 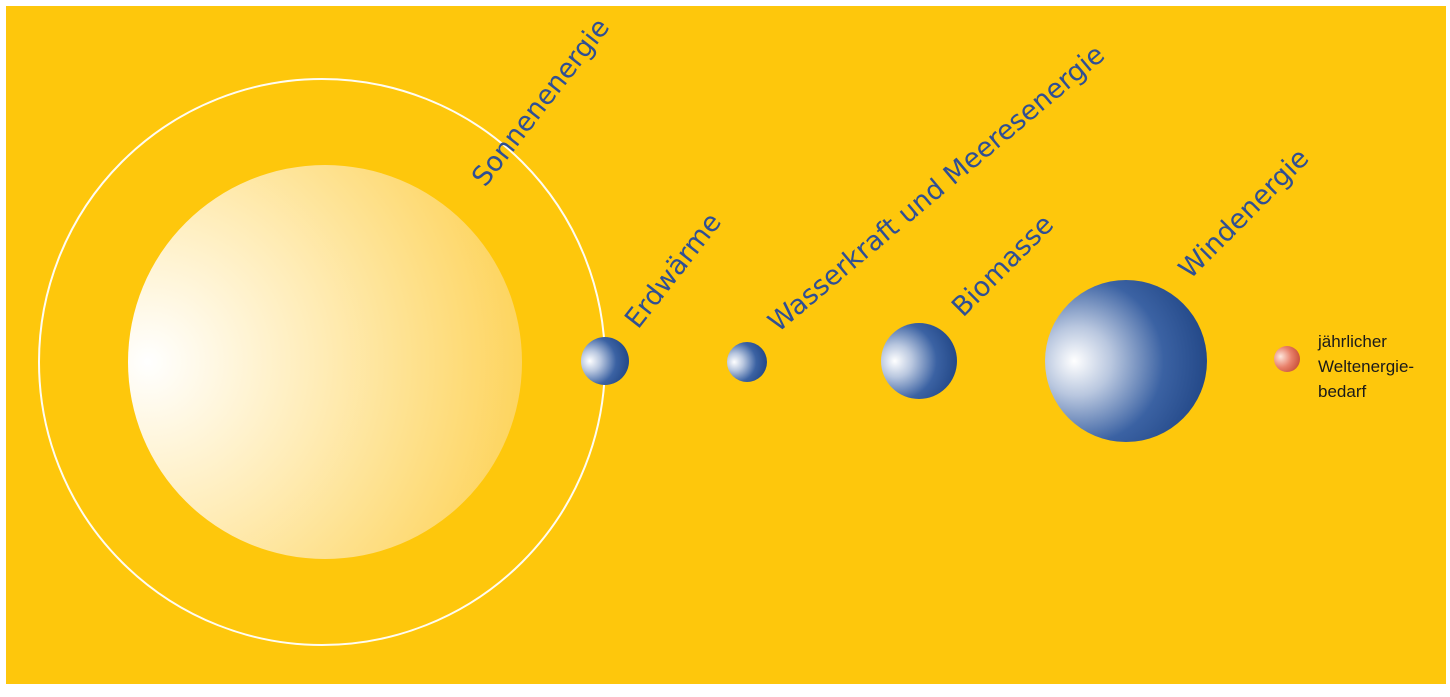 What do you see at coordinates (1126, 361) in the screenshot?
I see `windenergie-sphere` at bounding box center [1126, 361].